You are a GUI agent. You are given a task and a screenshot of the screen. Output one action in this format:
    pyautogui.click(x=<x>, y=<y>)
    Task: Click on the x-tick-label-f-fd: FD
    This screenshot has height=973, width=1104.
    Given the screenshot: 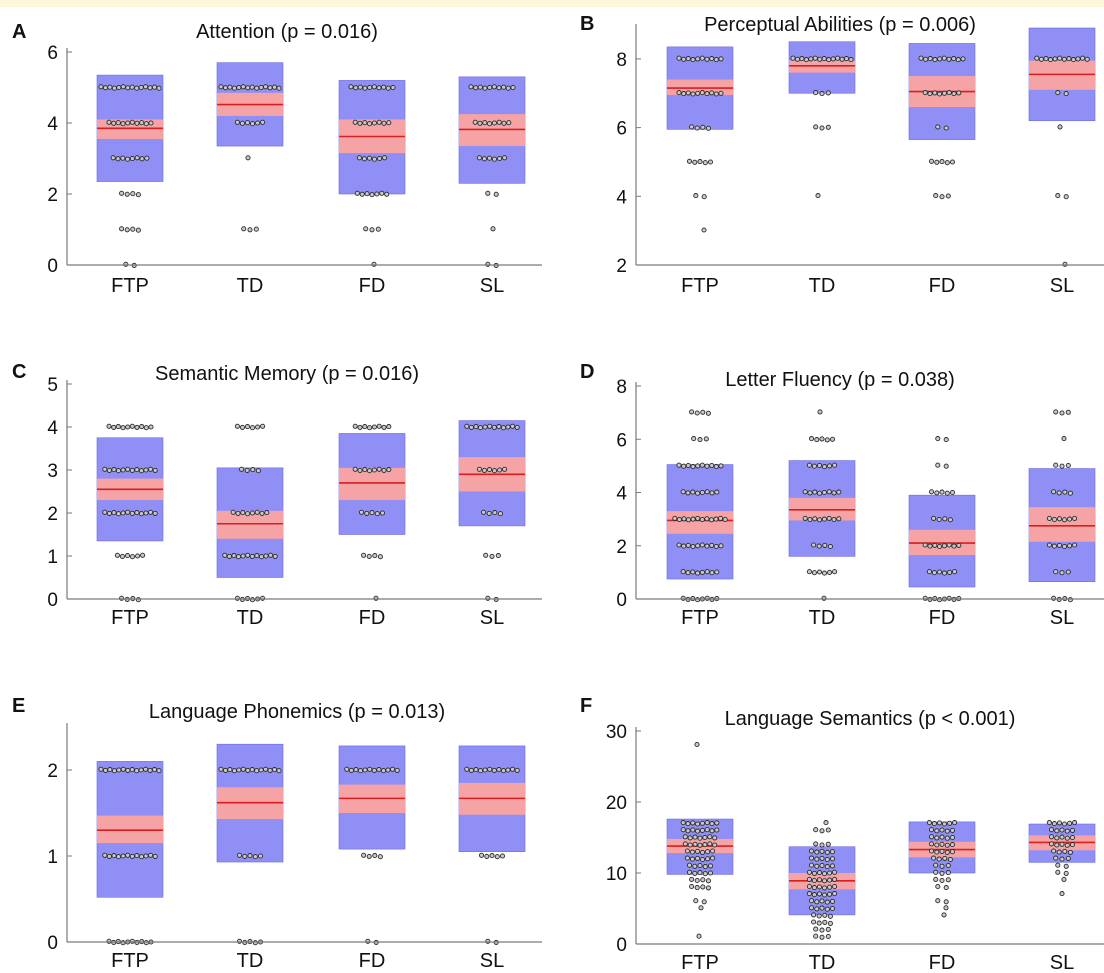 What is the action you would take?
    pyautogui.click(x=942, y=962)
    